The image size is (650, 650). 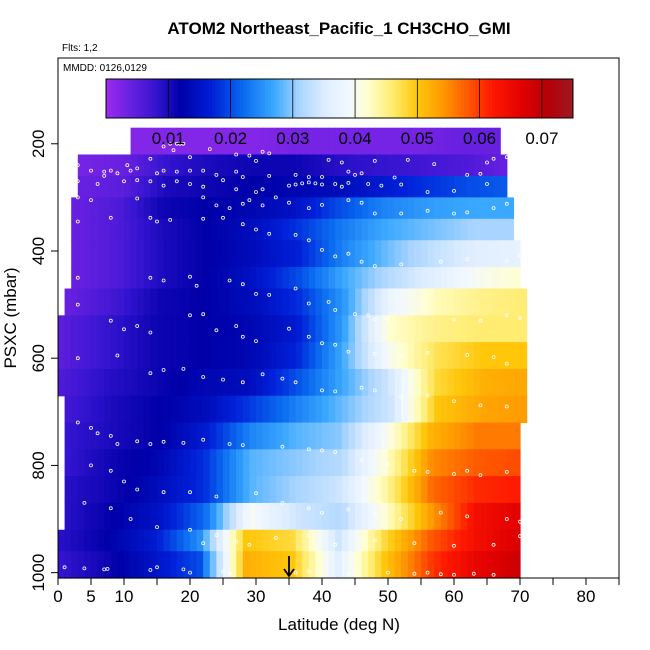 What do you see at coordinates (292, 138) in the screenshot?
I see `colorbar-tick-label: 0.03` at bounding box center [292, 138].